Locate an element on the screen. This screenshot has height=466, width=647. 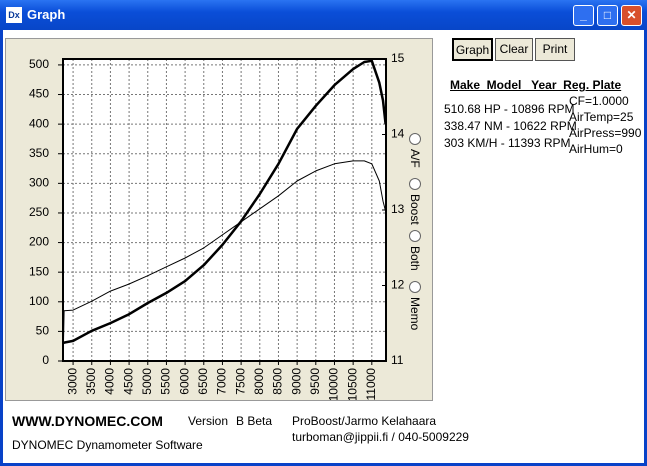
version: B Beta is located at coordinates (254, 421).